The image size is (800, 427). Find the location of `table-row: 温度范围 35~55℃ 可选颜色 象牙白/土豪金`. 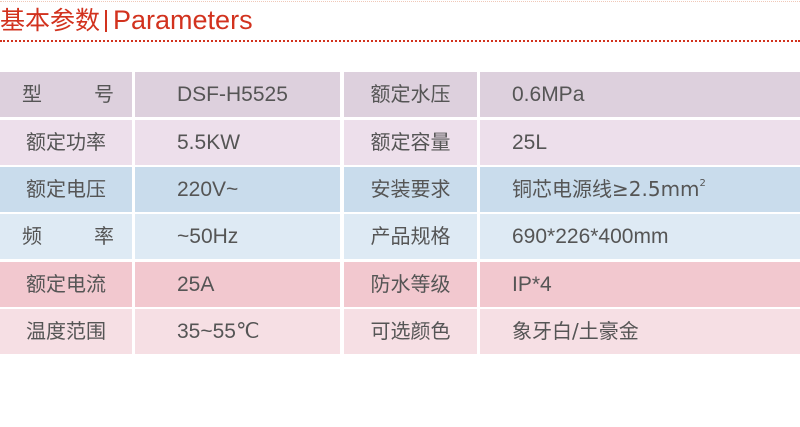

table-row: 温度范围 35~55℃ 可选颜色 象牙白/土豪金 is located at coordinates (400, 331).